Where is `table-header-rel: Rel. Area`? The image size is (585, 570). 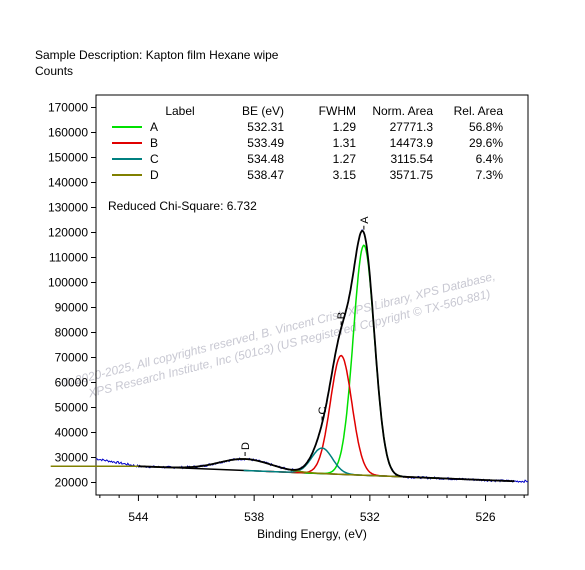
table-header-rel: Rel. Area is located at coordinates (479, 111).